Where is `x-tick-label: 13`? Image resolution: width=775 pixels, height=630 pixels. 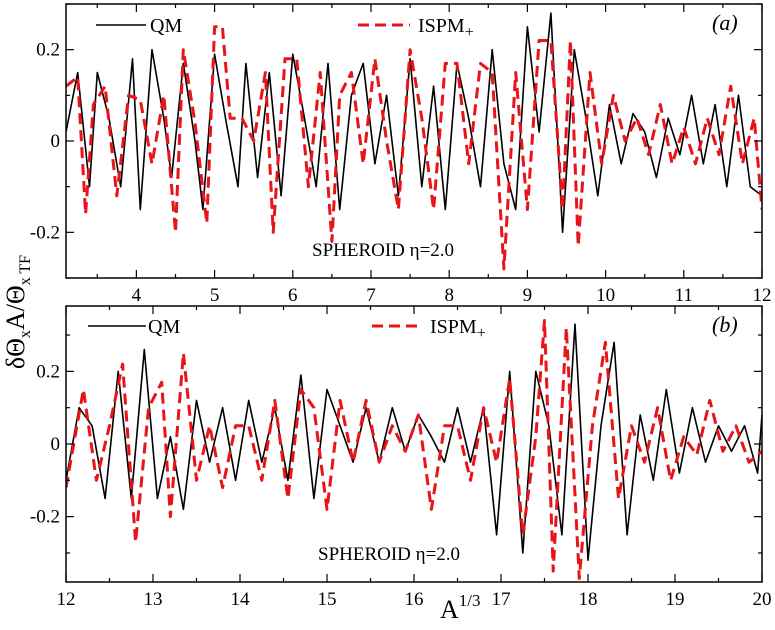 x-tick-label: 13 is located at coordinates (153, 599).